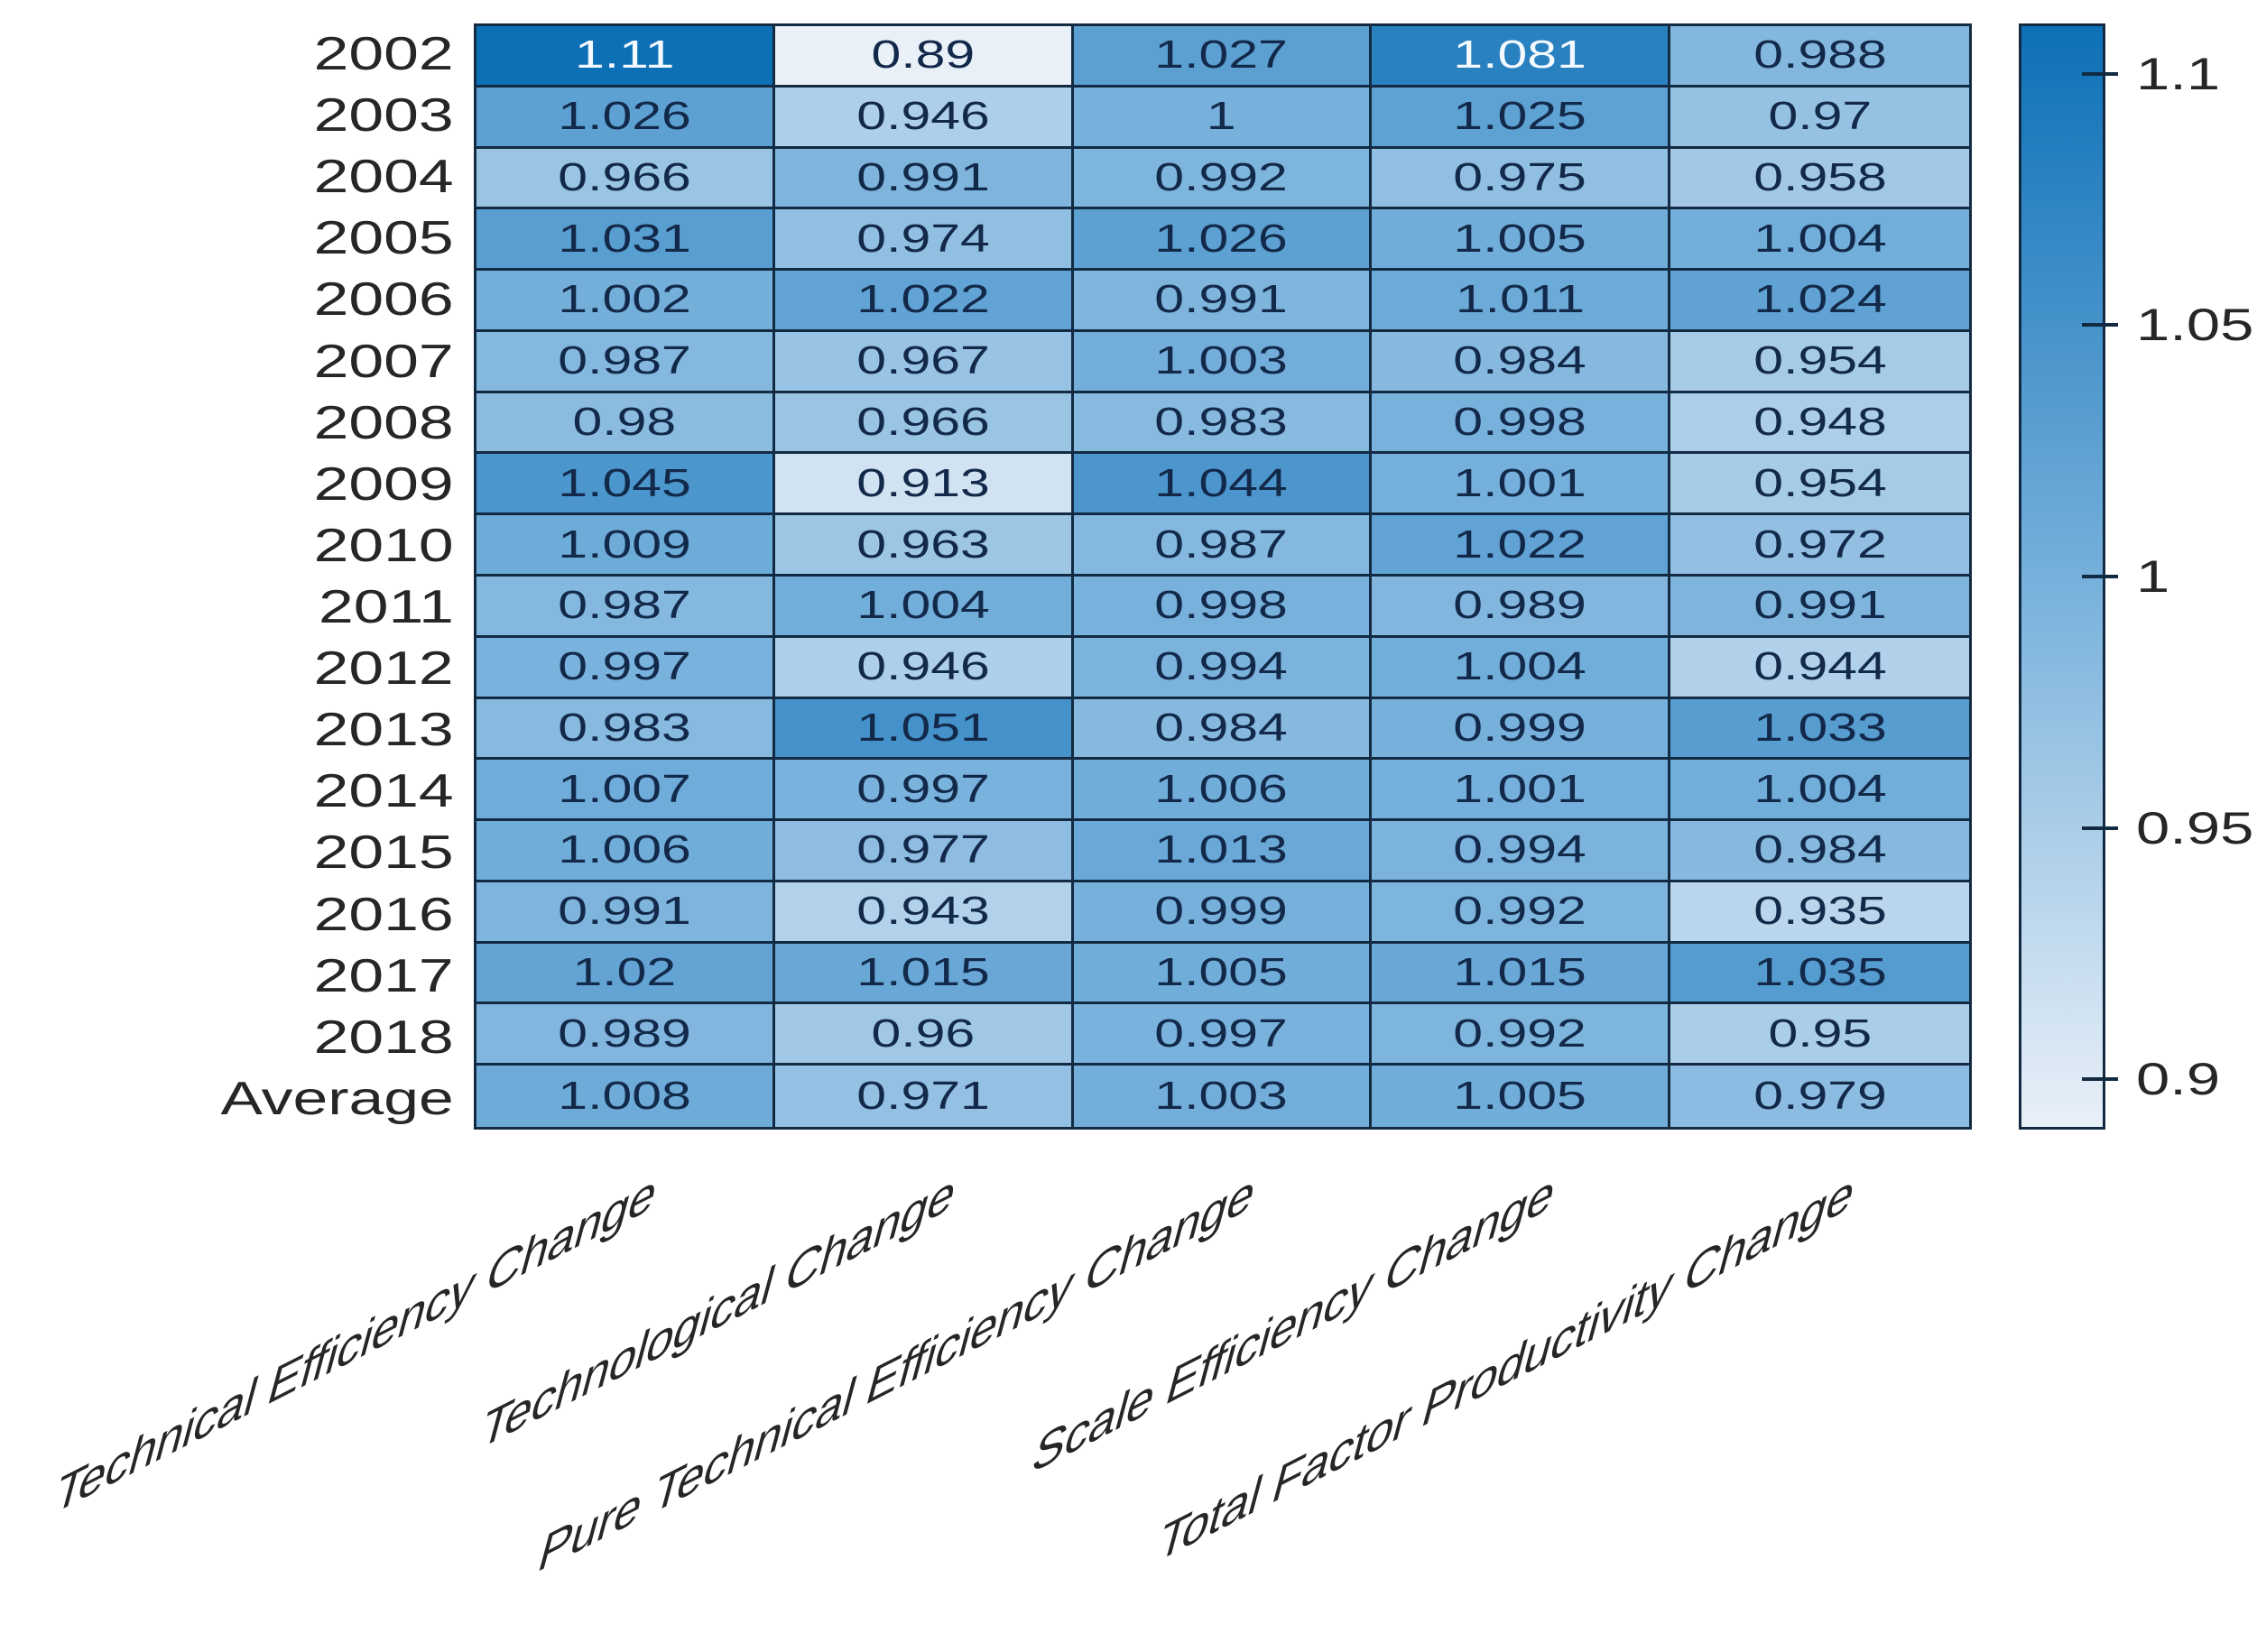 The height and width of the screenshot is (1652, 2257). Describe the element at coordinates (1820, 299) in the screenshot. I see `cell-value: 1.024` at that location.